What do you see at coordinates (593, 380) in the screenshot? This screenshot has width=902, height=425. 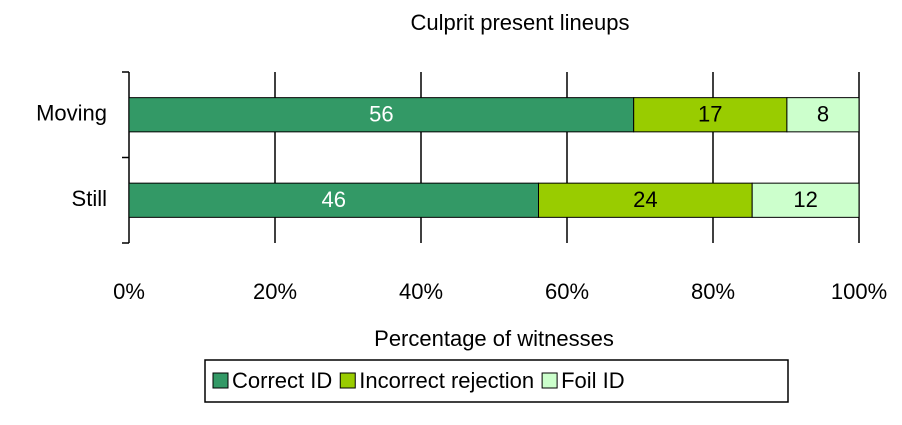 I see `legend-label: Foil ID` at bounding box center [593, 380].